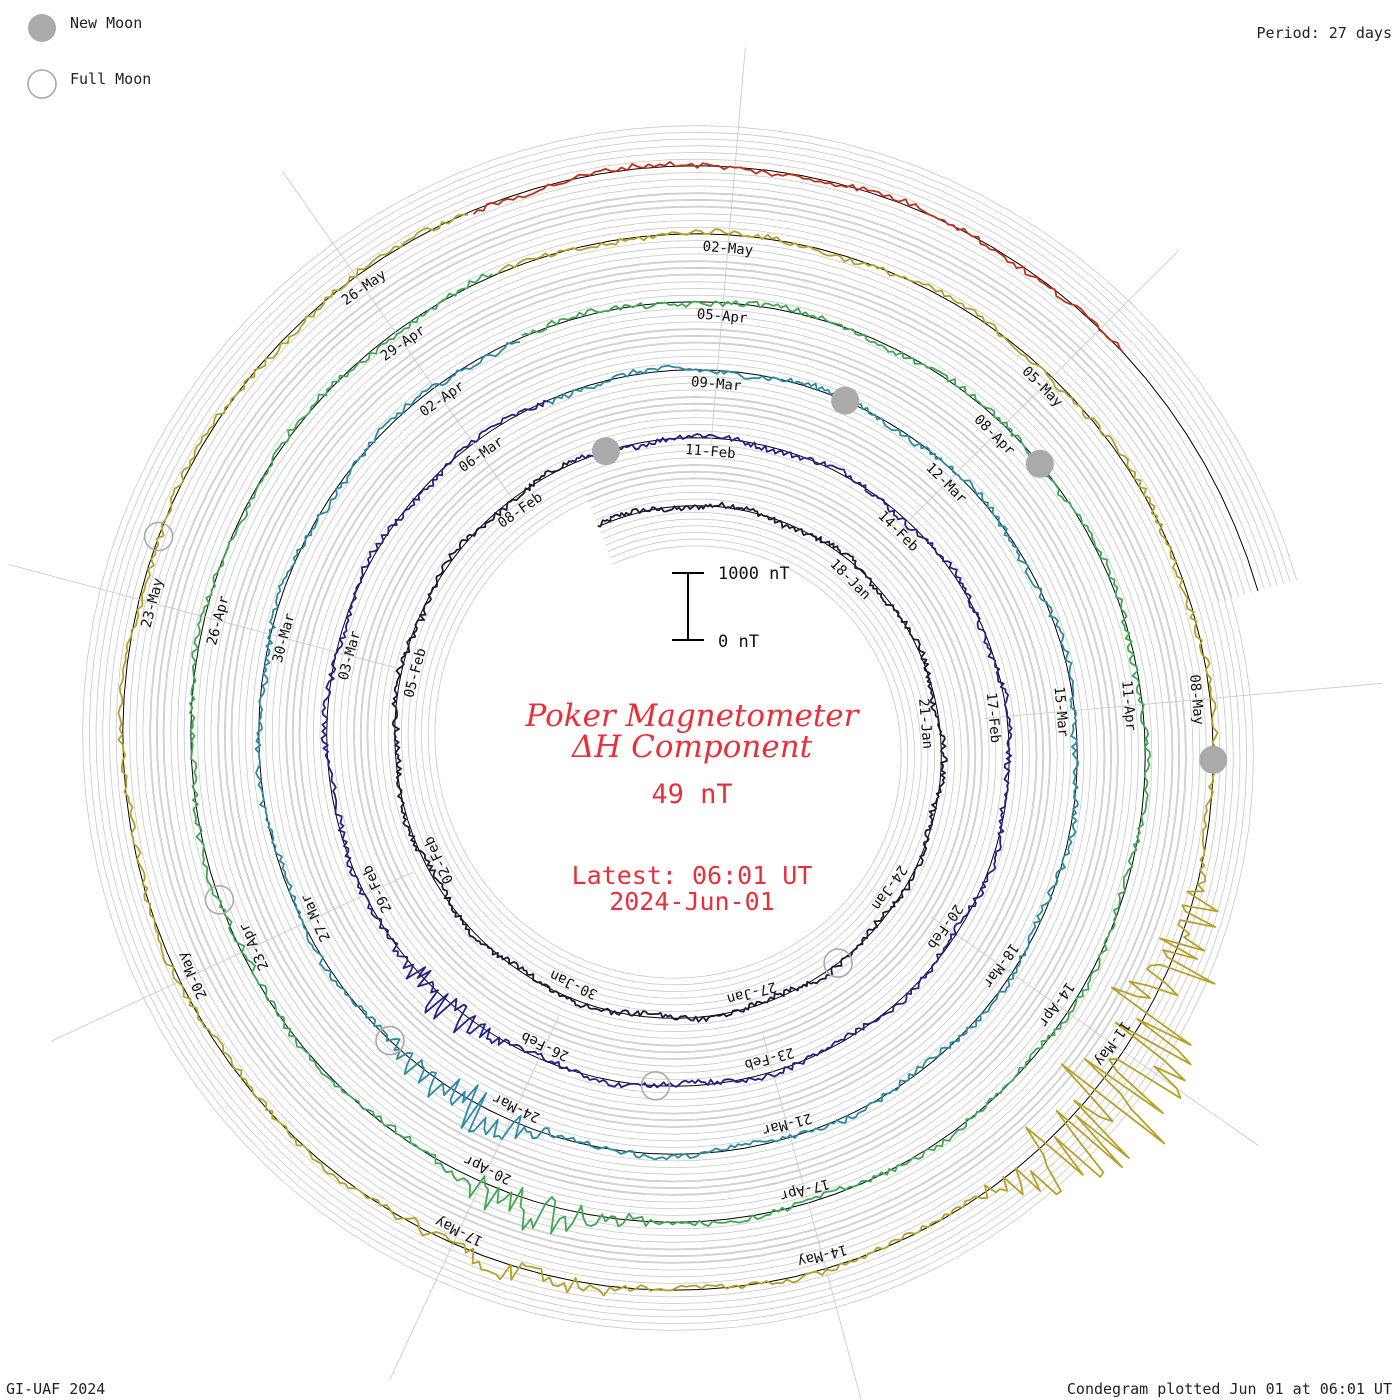  What do you see at coordinates (110, 79) in the screenshot?
I see `full-moon-legend-label: Full Moon` at bounding box center [110, 79].